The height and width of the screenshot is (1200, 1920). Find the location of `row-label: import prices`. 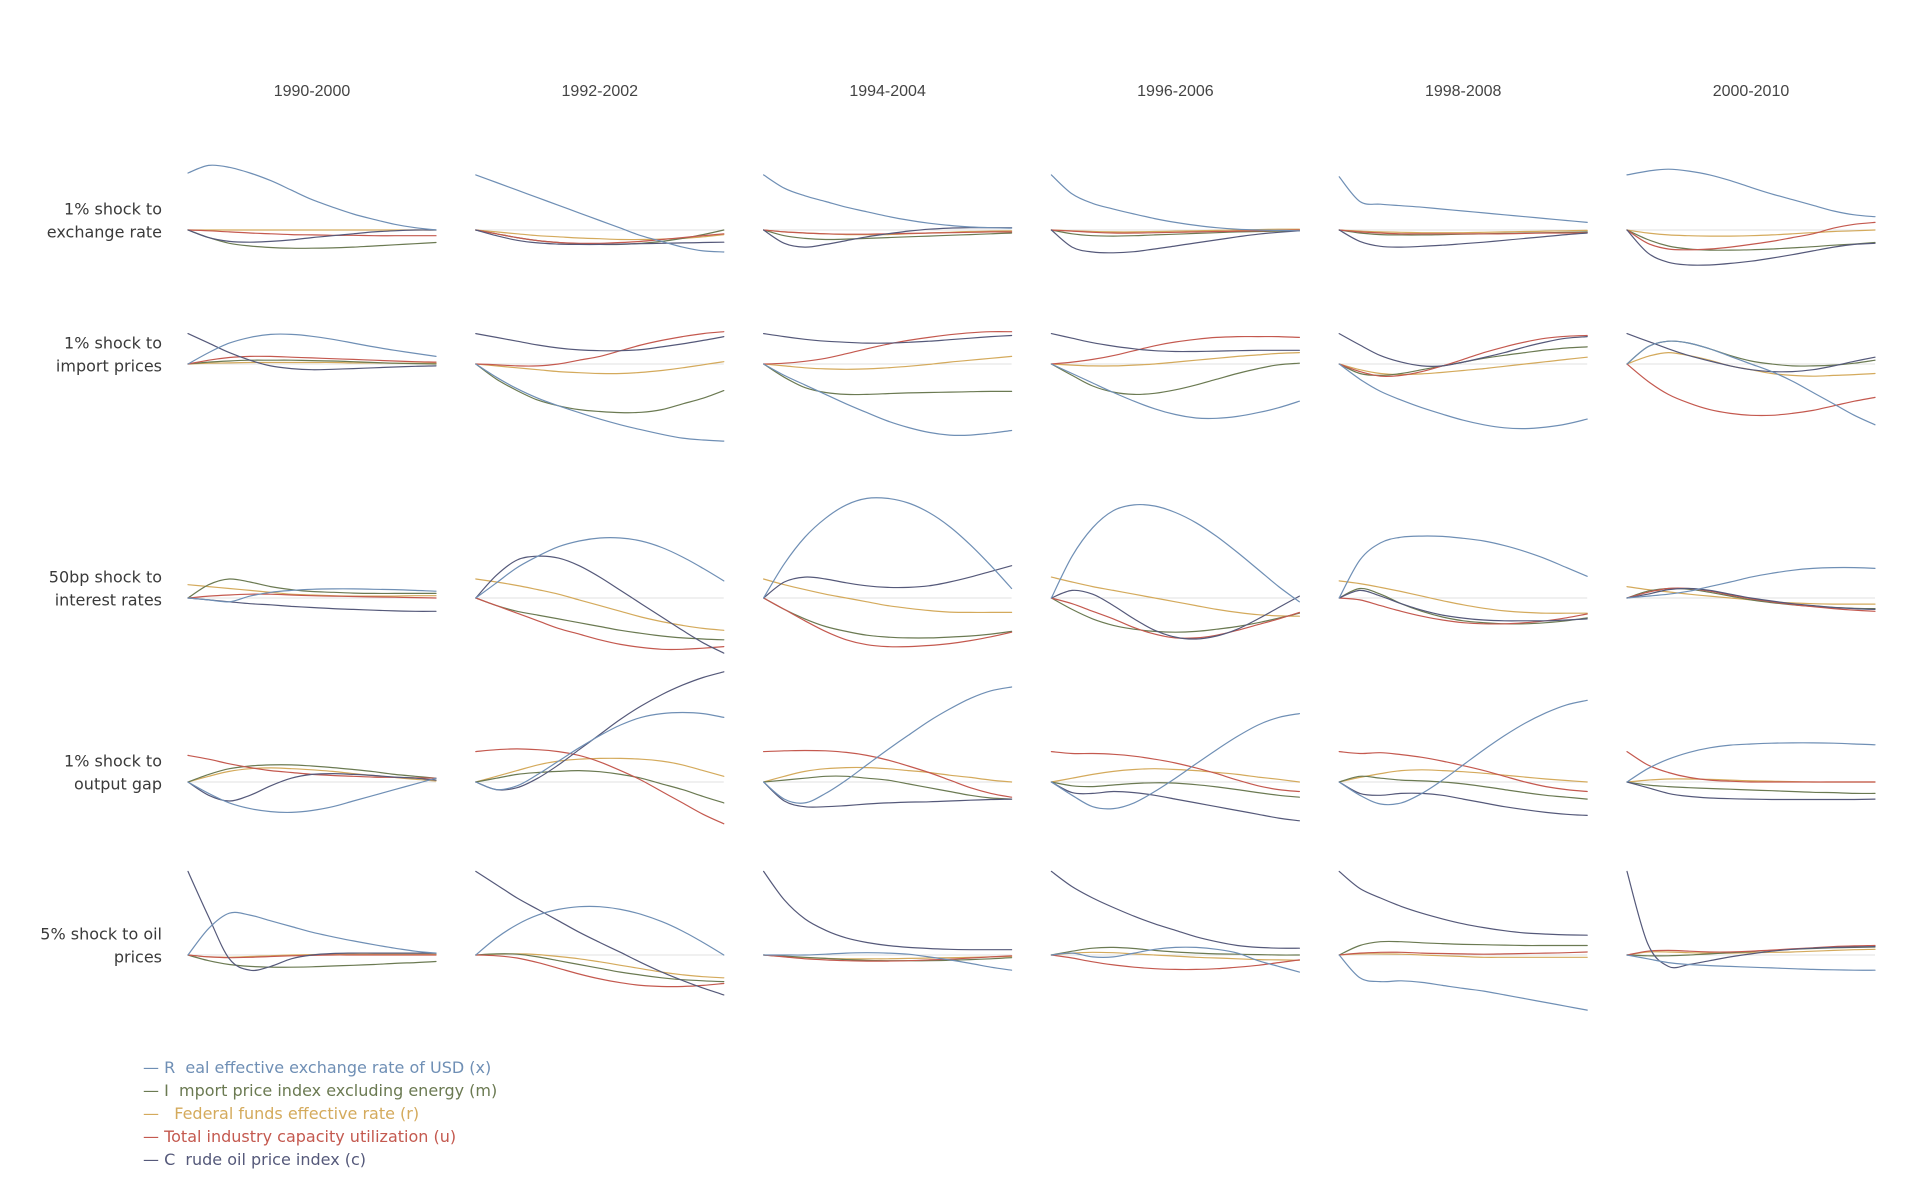

row-label: import prices is located at coordinates (109, 366).